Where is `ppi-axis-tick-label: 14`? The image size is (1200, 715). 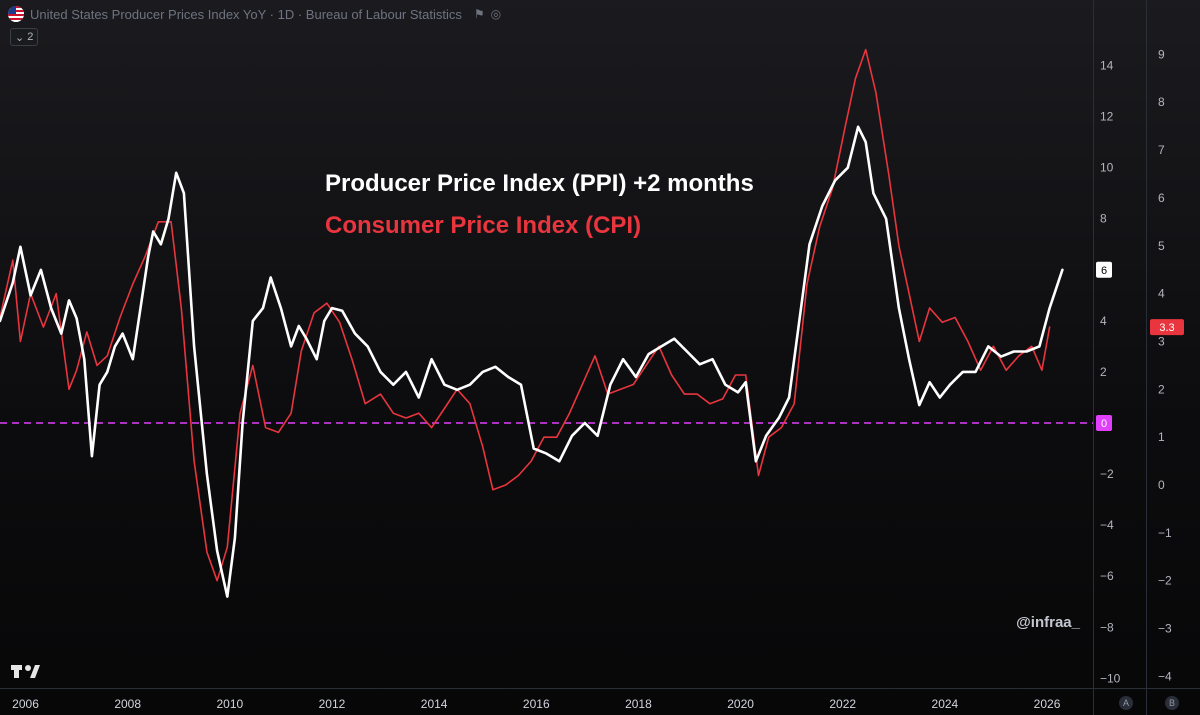
ppi-axis-tick-label: 14 is located at coordinates (1107, 66).